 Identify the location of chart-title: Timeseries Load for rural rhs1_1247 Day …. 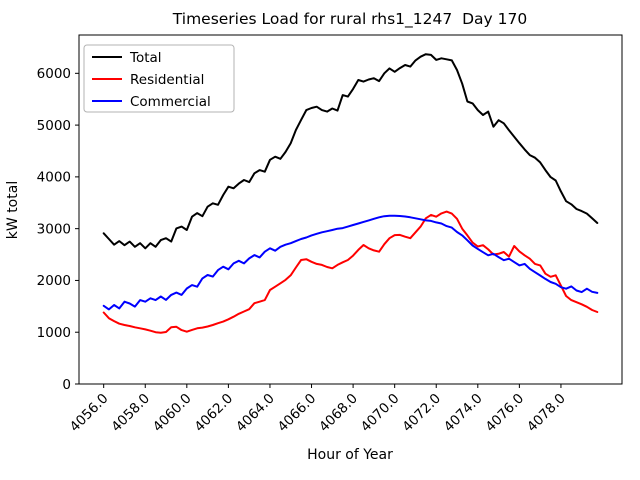
(349, 19).